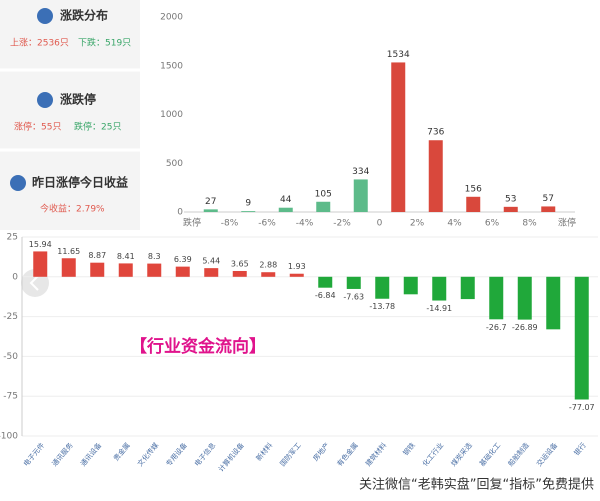 The height and width of the screenshot is (501, 600). I want to click on x-tick-label: -4%, so click(305, 224).